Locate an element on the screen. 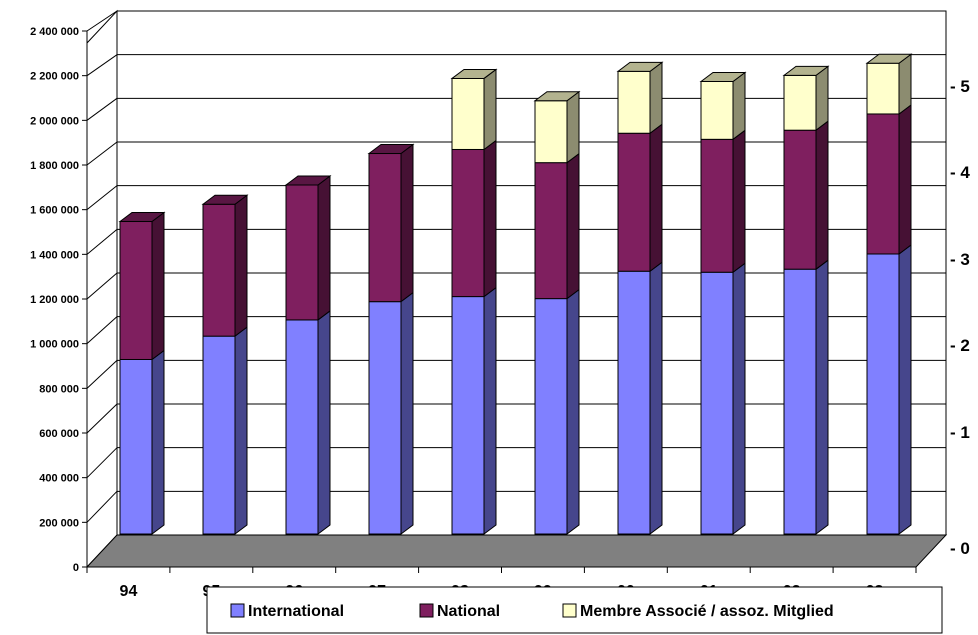  legend-swatch-national is located at coordinates (426, 610).